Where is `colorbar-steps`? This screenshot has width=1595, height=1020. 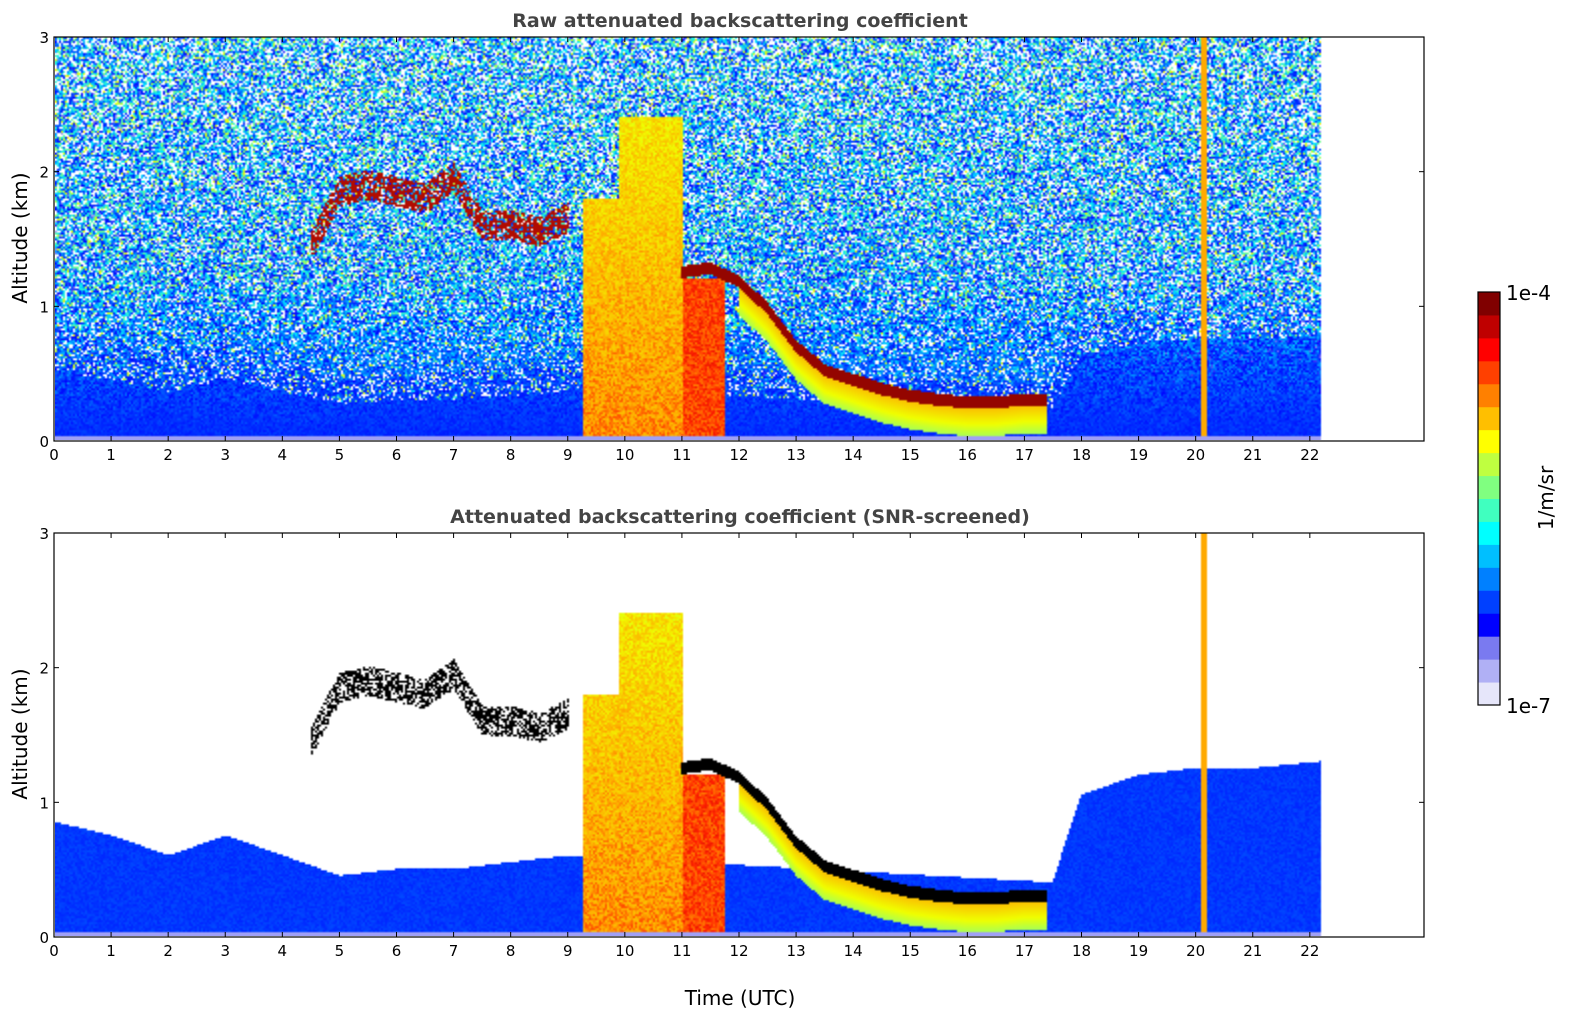 colorbar-steps is located at coordinates (1489, 499).